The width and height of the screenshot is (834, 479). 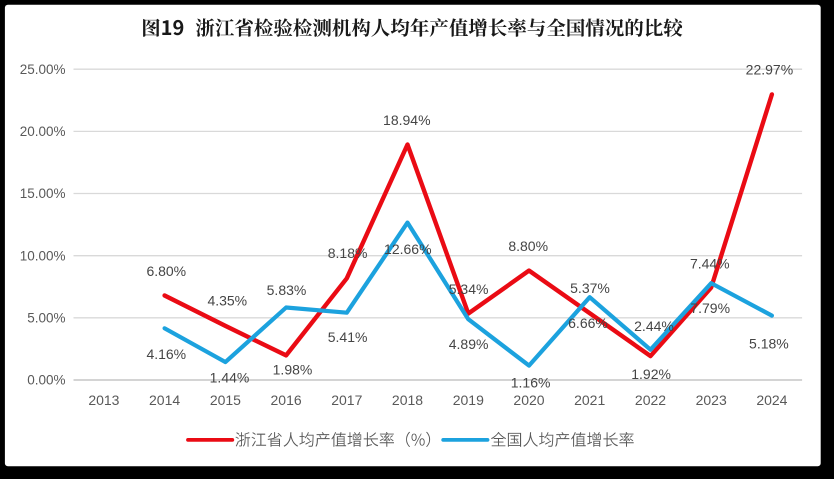 What do you see at coordinates (286, 400) in the screenshot?
I see `svg-text: 2016` at bounding box center [286, 400].